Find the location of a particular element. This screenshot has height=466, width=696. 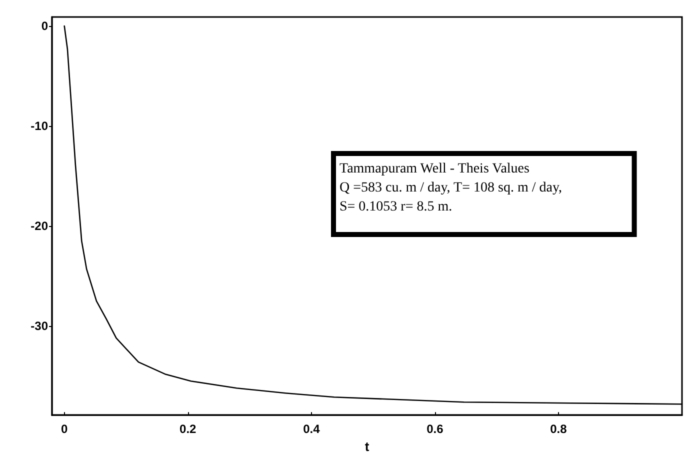

y-tick-label: 0 is located at coordinates (44, 26).